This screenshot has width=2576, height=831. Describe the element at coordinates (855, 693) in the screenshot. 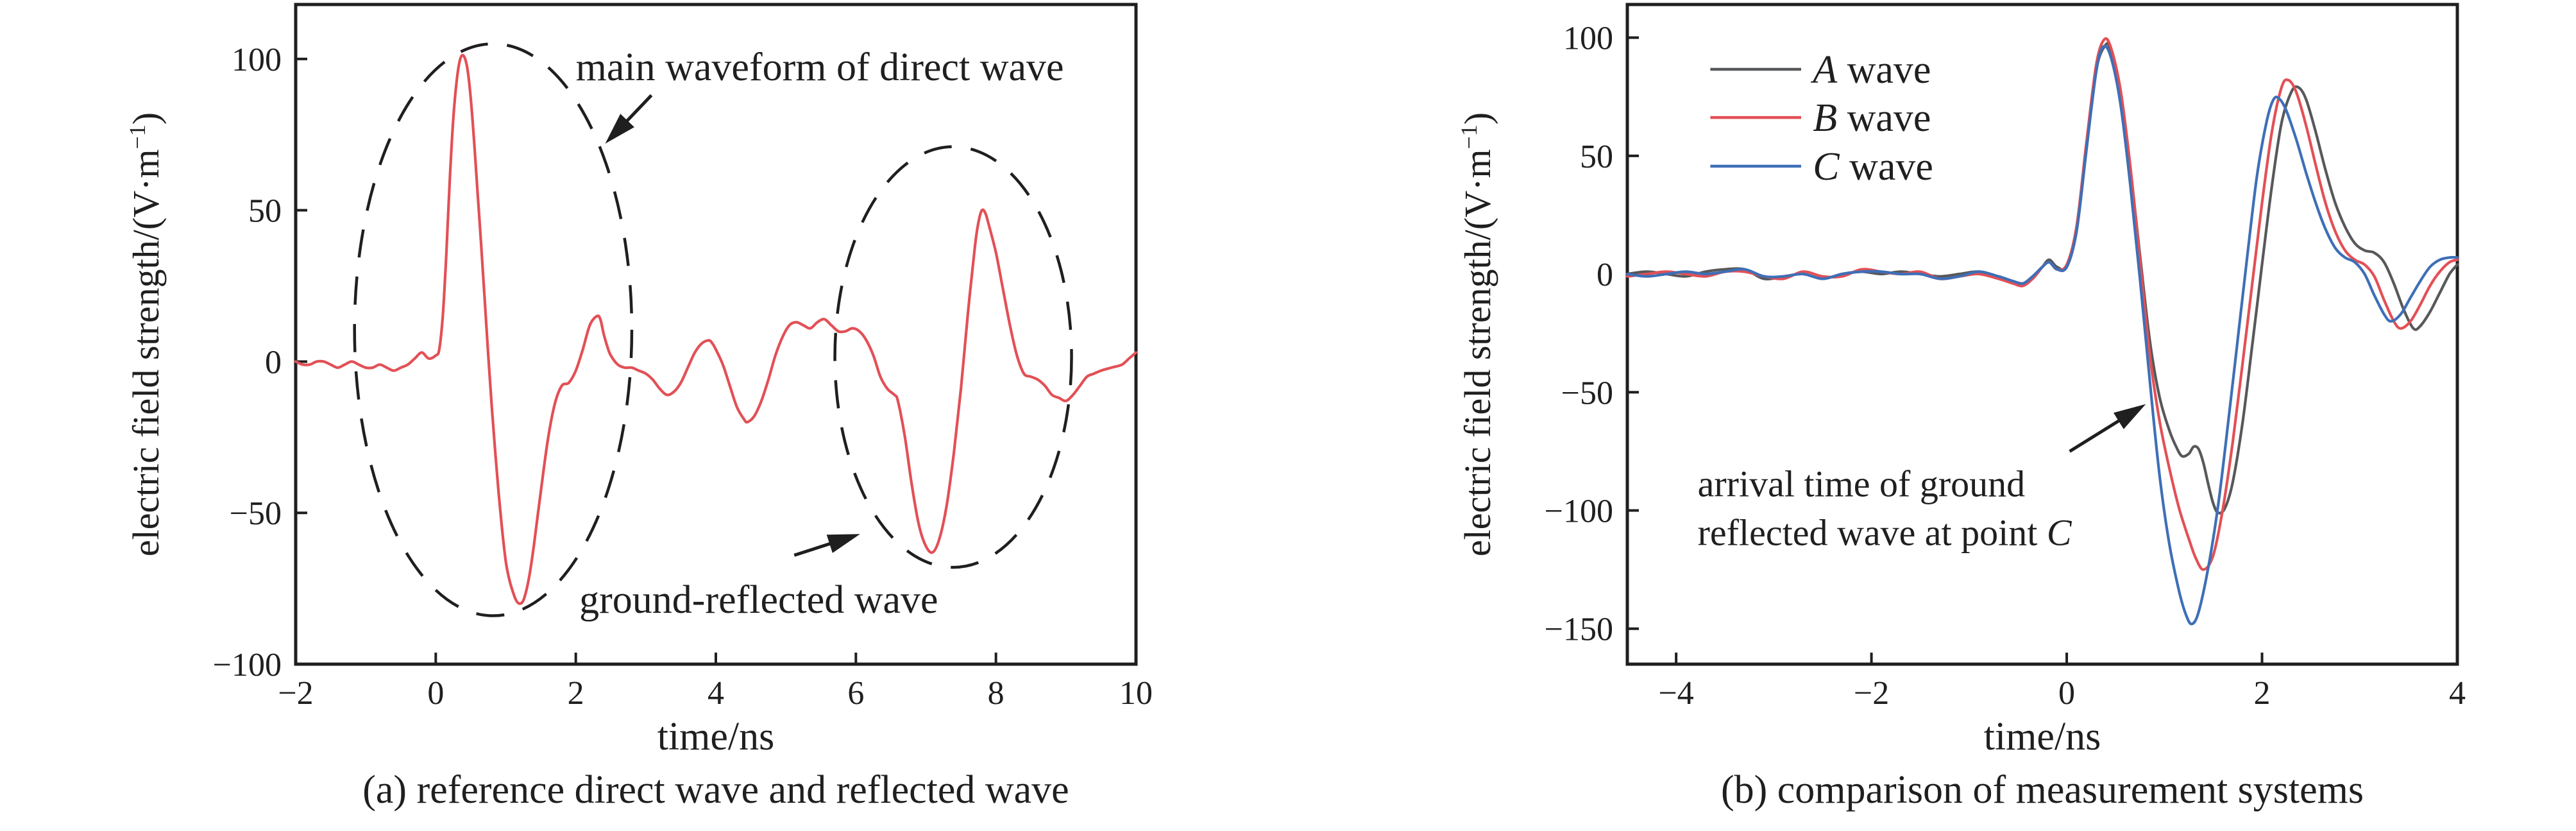

I see `x-tick-label: 6` at that location.